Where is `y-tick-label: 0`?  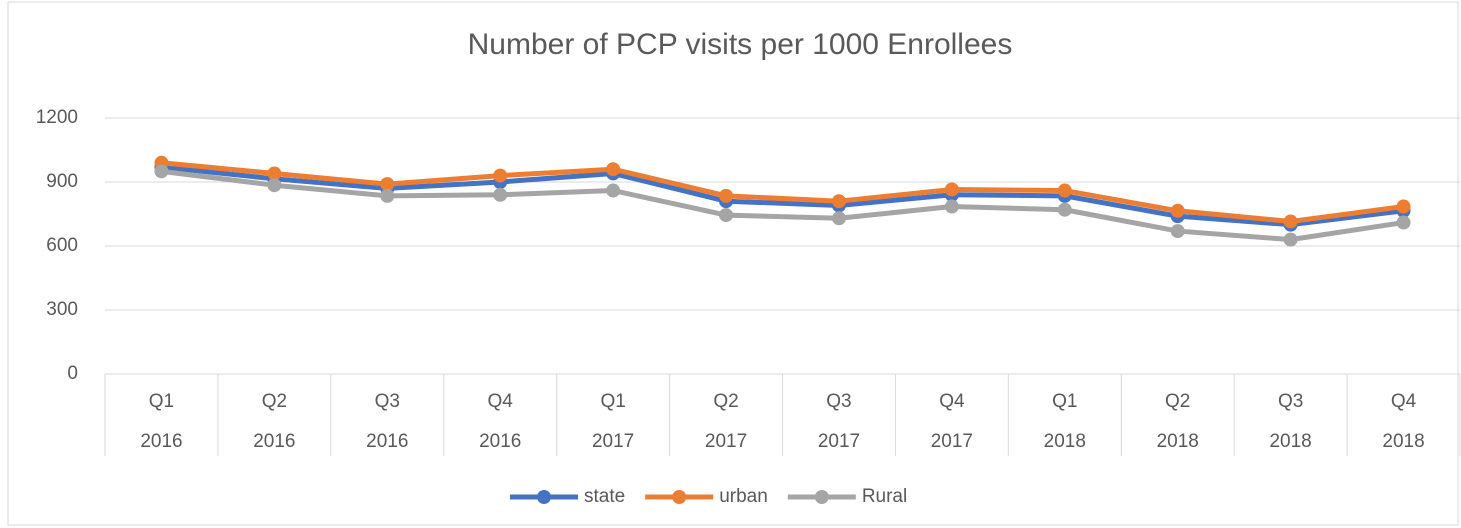 y-tick-label: 0 is located at coordinates (72, 373).